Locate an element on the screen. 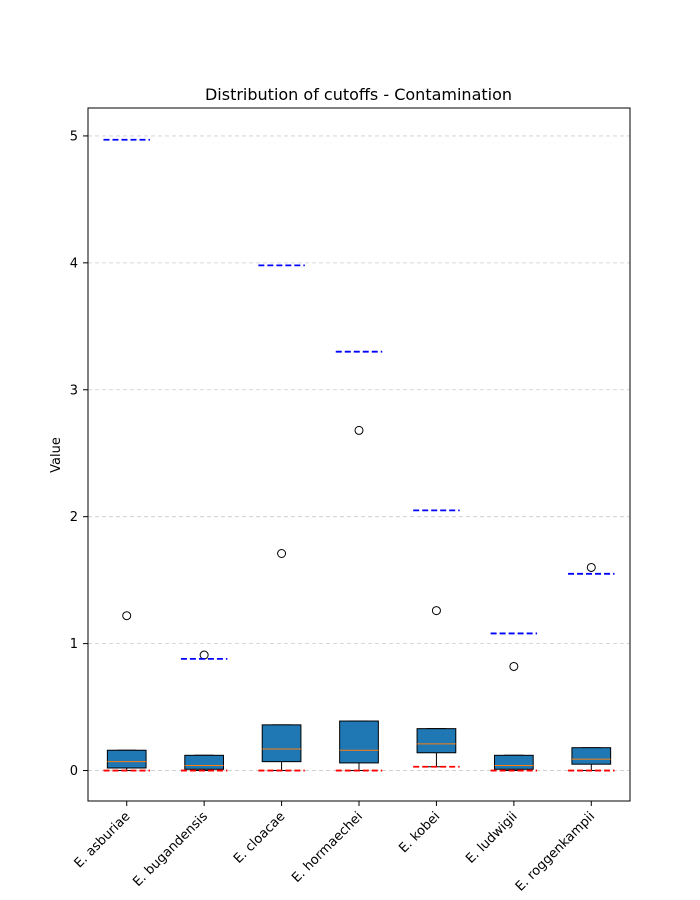 Image resolution: width=700 pixels, height=900 pixels. y-tick-label: 4 is located at coordinates (74, 263).